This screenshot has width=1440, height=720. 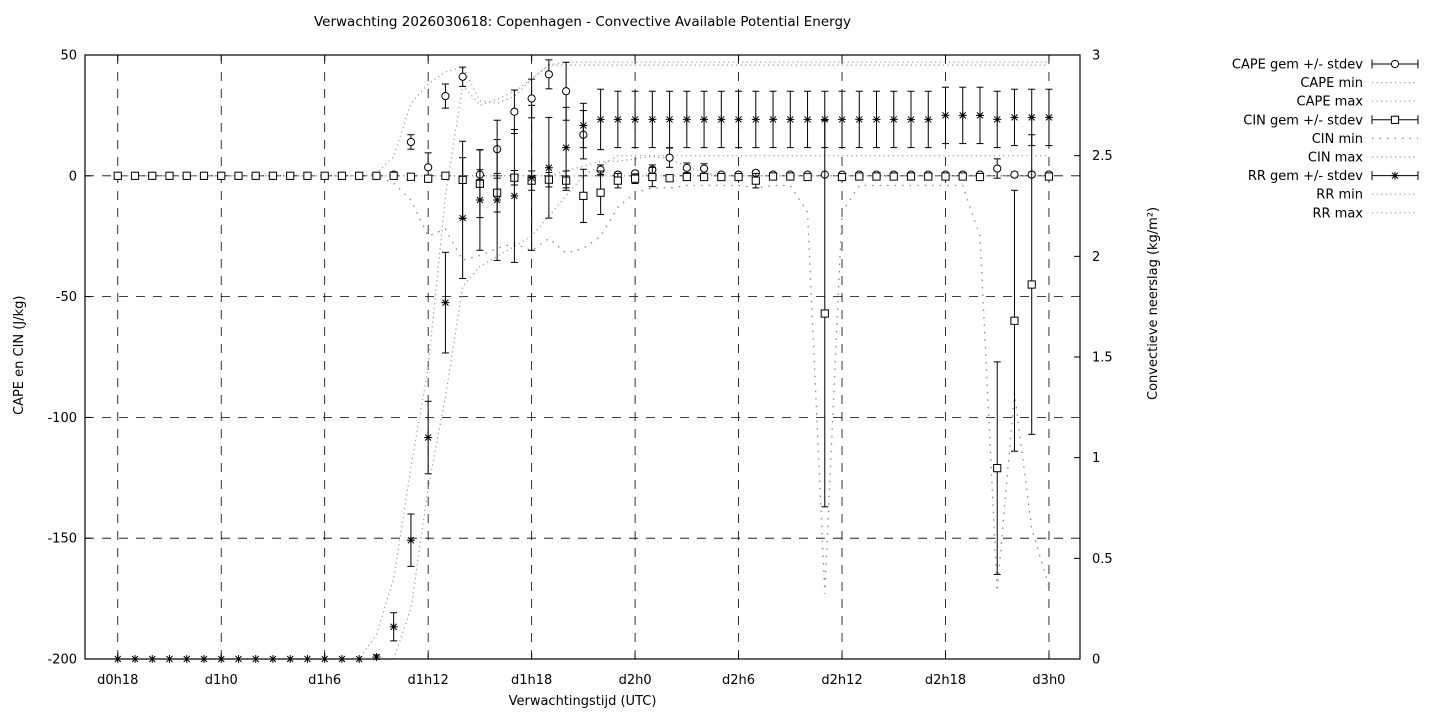 What do you see at coordinates (1096, 257) in the screenshot?
I see `y-right-tick-label: 2` at bounding box center [1096, 257].